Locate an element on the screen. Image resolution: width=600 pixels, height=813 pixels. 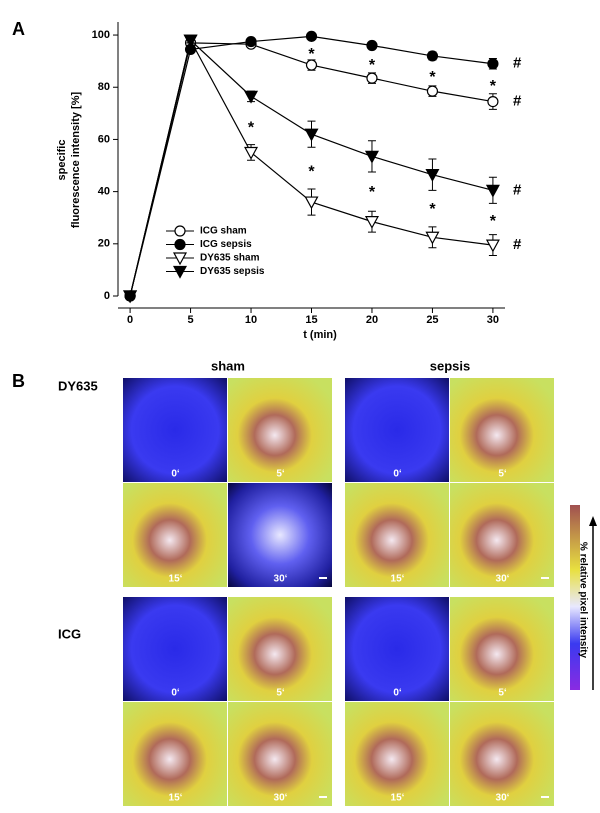
legend-label: DY635 sham is located at coordinates (230, 258).